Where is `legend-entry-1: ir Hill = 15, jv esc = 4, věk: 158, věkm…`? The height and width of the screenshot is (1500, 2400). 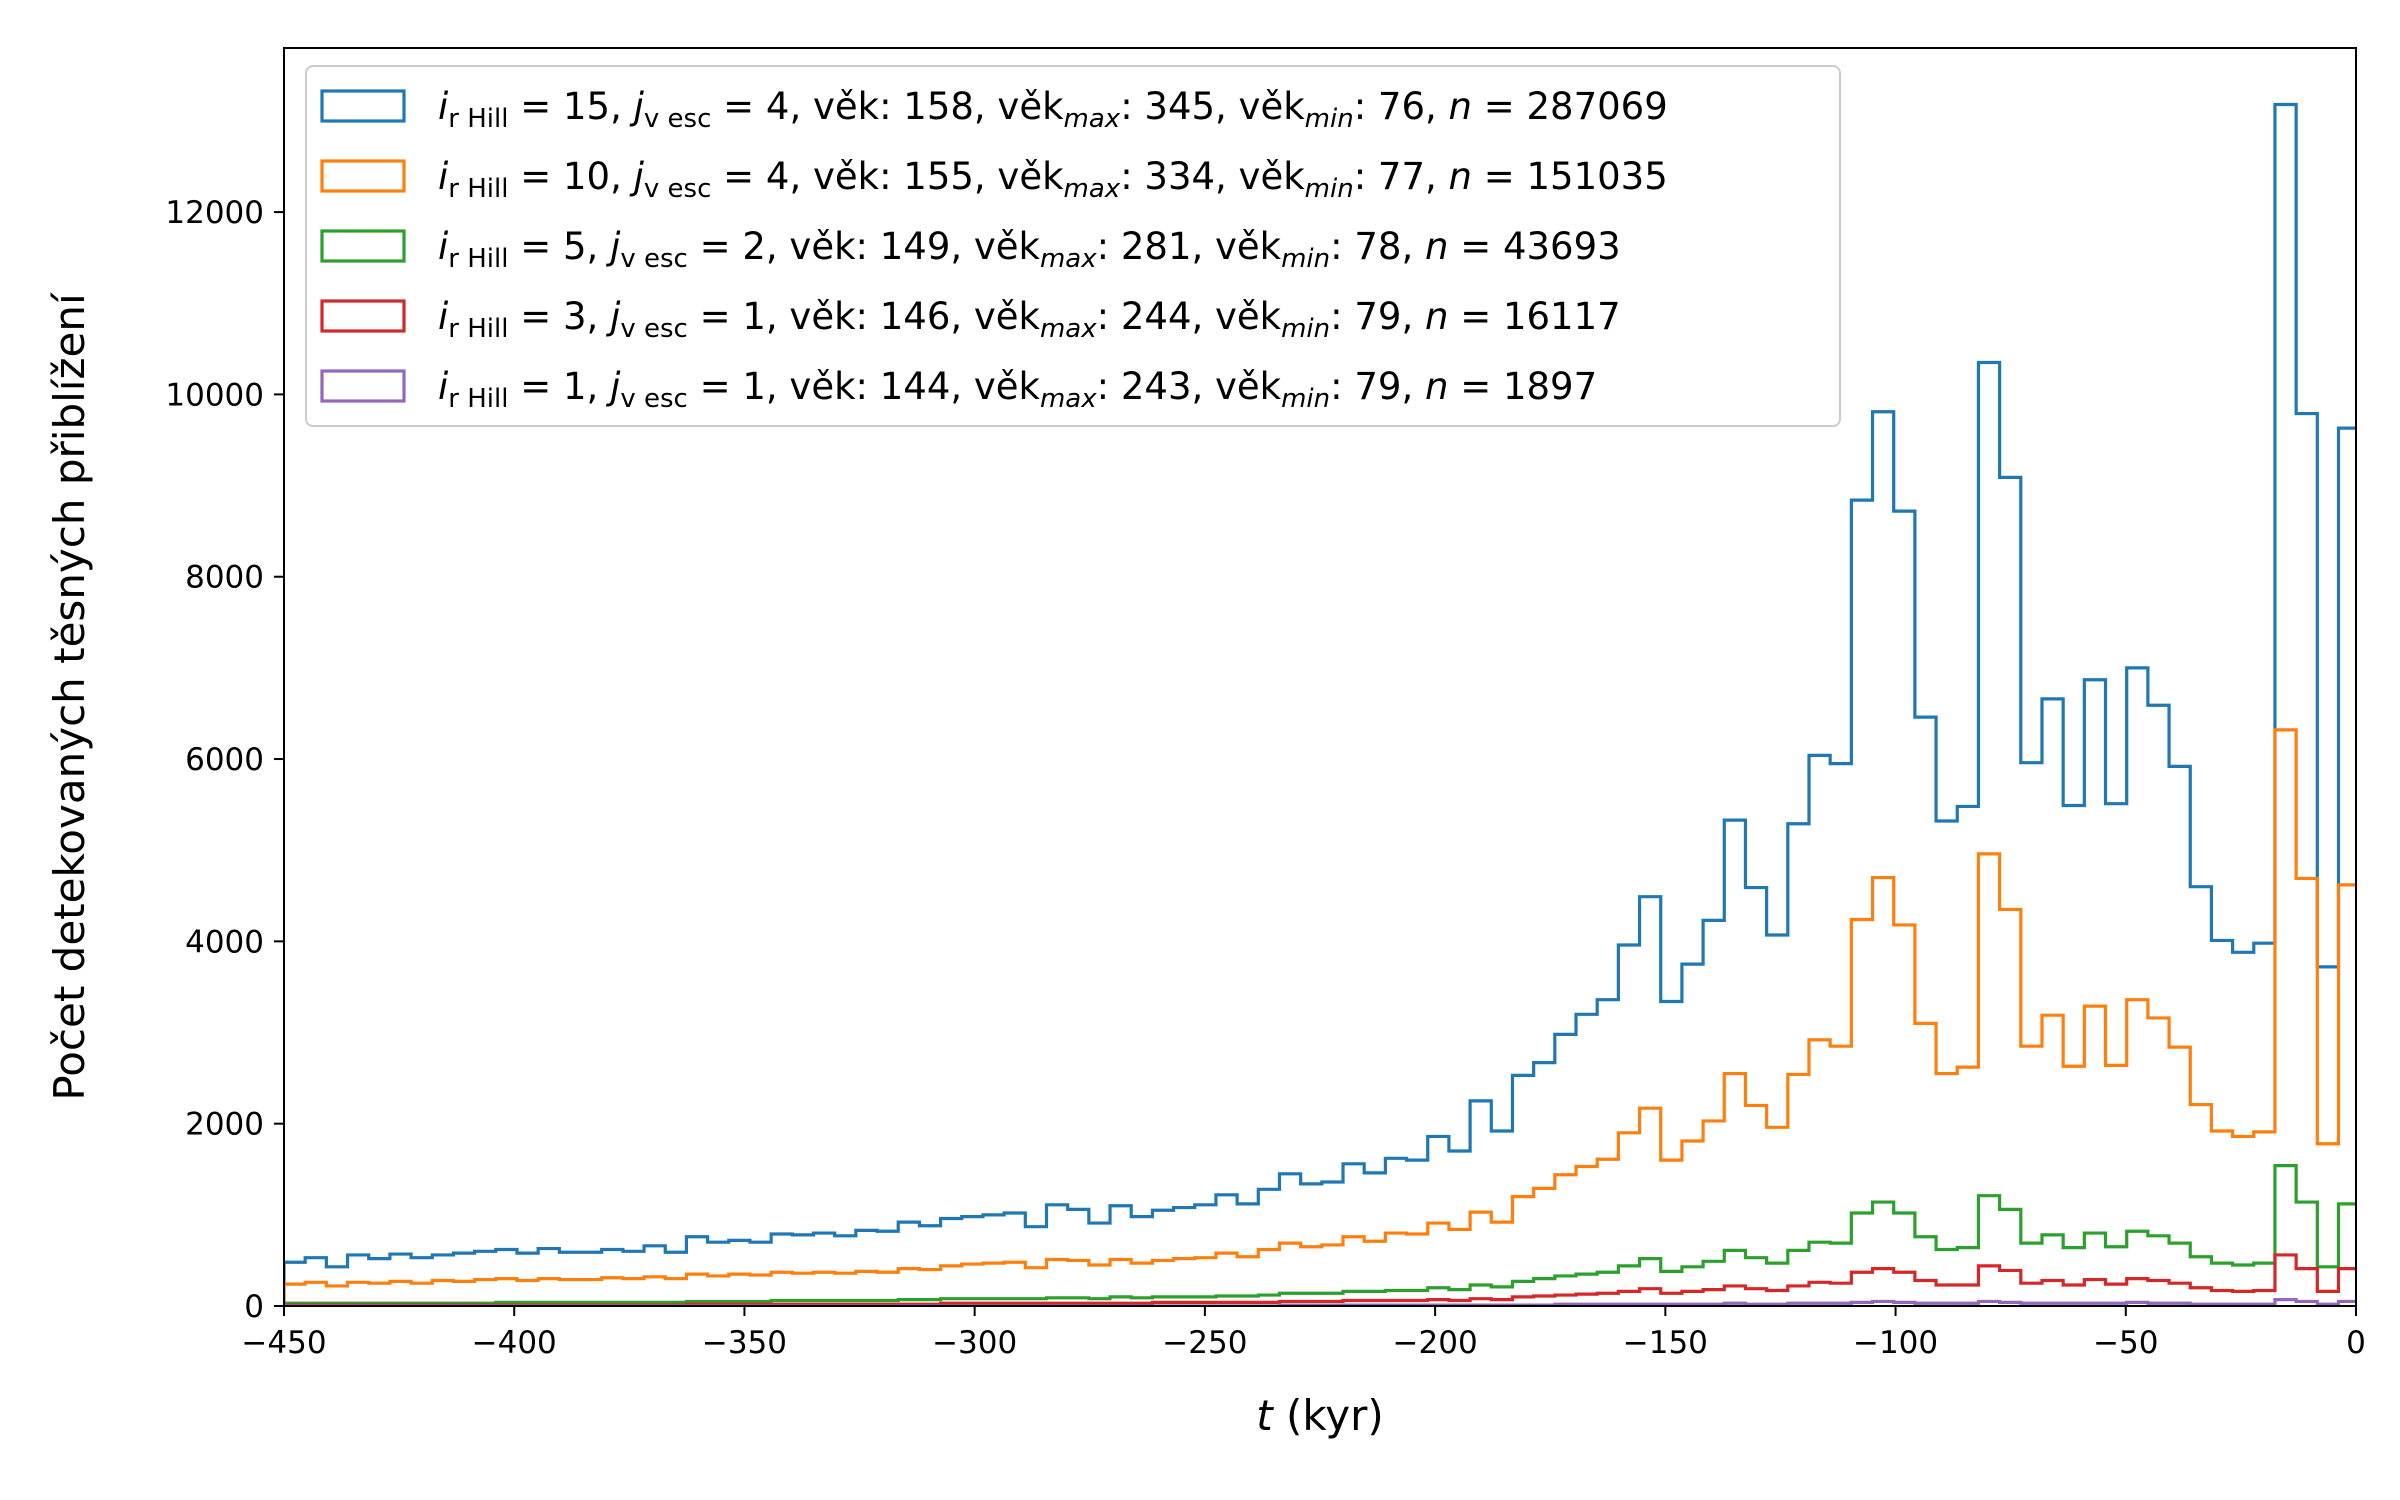 legend-entry-1: ir Hill = 15, jv esc = 4, věk: 158, věkm… is located at coordinates (1053, 109).